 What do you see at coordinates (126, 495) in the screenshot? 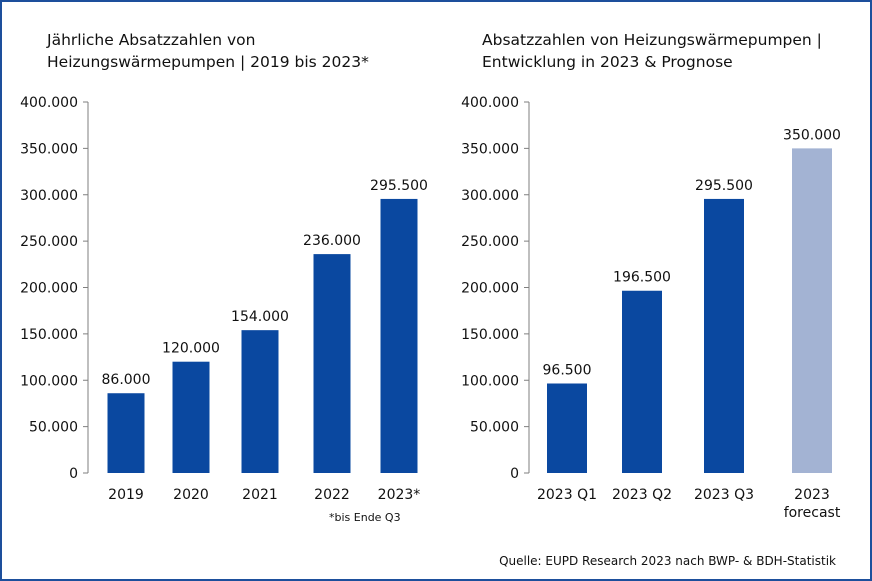
I see `x-tick-label: 2019` at bounding box center [126, 495].